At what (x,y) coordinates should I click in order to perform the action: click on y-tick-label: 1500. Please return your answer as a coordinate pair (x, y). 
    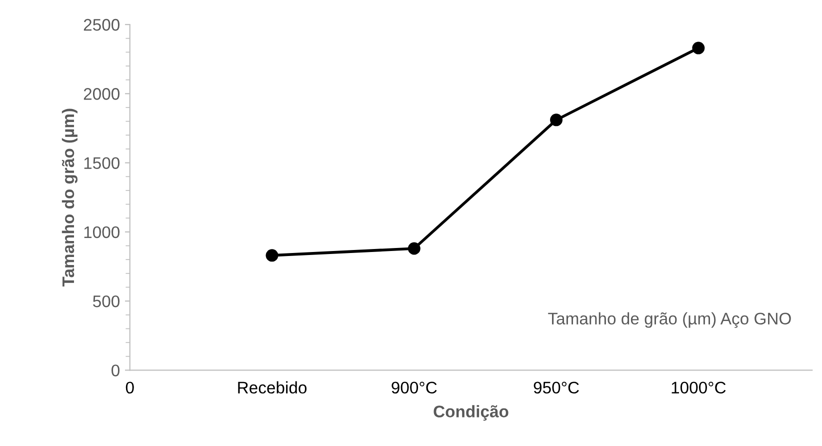
    Looking at the image, I should click on (102, 163).